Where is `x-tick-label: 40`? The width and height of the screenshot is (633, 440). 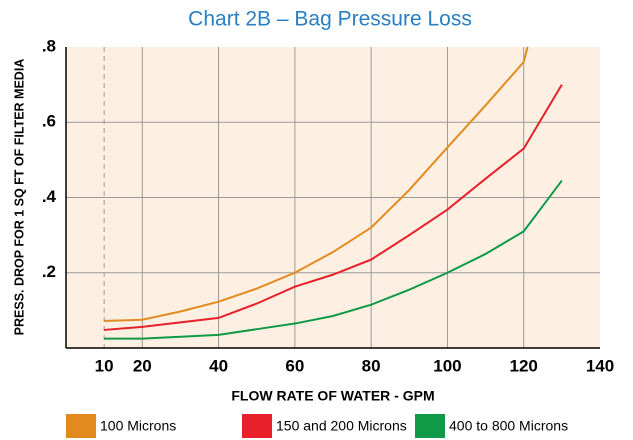
x-tick-label: 40 is located at coordinates (218, 365).